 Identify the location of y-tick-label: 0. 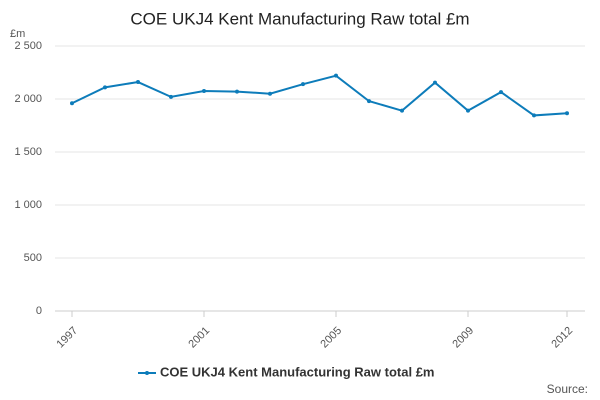
(39, 311).